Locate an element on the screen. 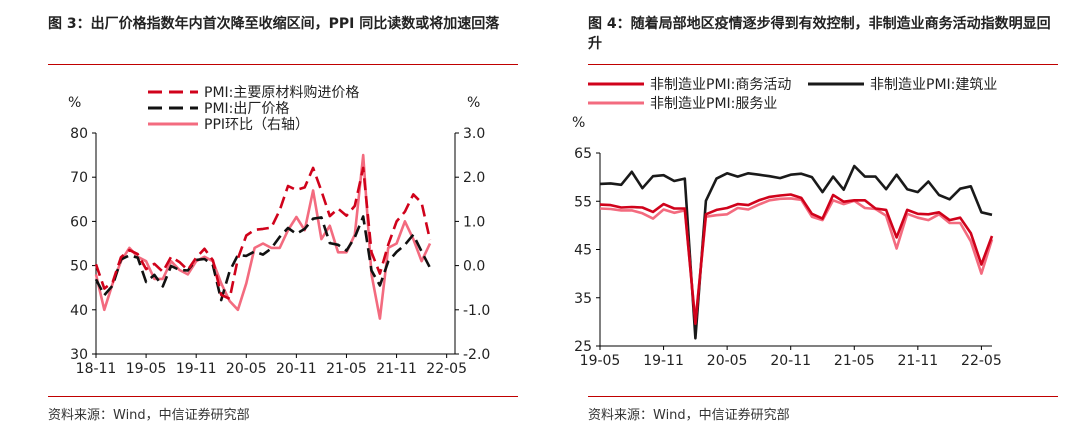  y-tick-label-left: 80 is located at coordinates (79, 134).